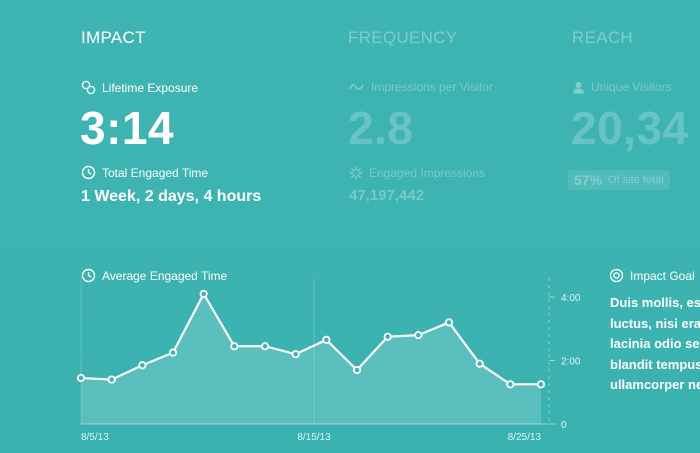 Image resolution: width=700 pixels, height=453 pixels. I want to click on tab-frequency: FREQUENCY, so click(403, 37).